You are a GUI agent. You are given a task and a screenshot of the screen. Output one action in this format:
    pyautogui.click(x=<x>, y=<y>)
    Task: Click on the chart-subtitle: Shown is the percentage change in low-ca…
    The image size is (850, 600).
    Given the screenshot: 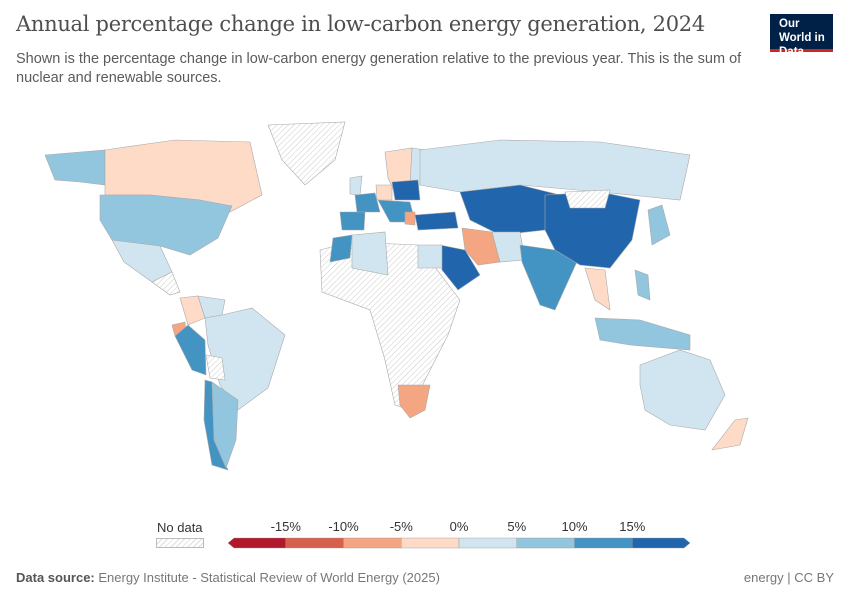 What is the action you would take?
    pyautogui.click(x=379, y=68)
    